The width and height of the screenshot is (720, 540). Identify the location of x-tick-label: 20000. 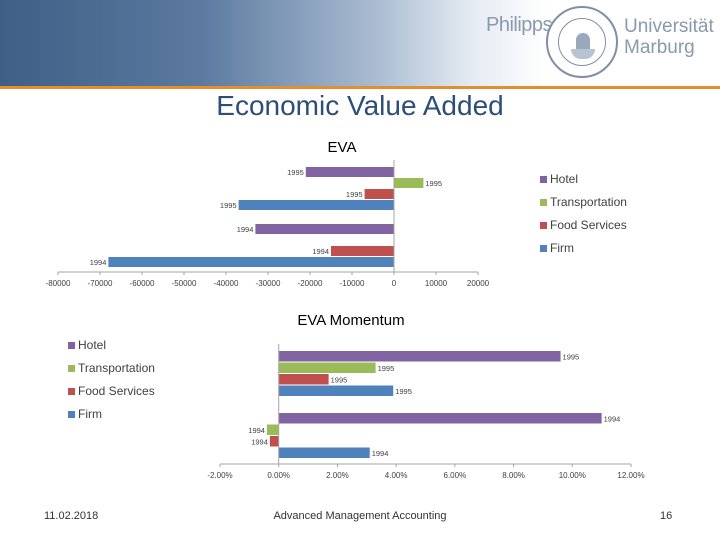
(478, 283).